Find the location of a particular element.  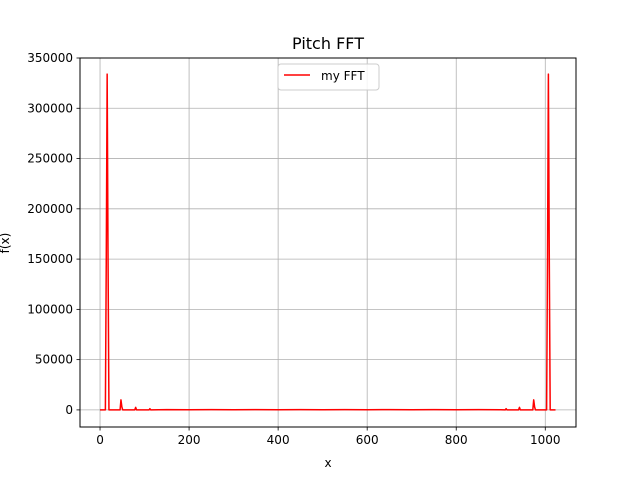

y-tick-label: 0 is located at coordinates (69, 410).